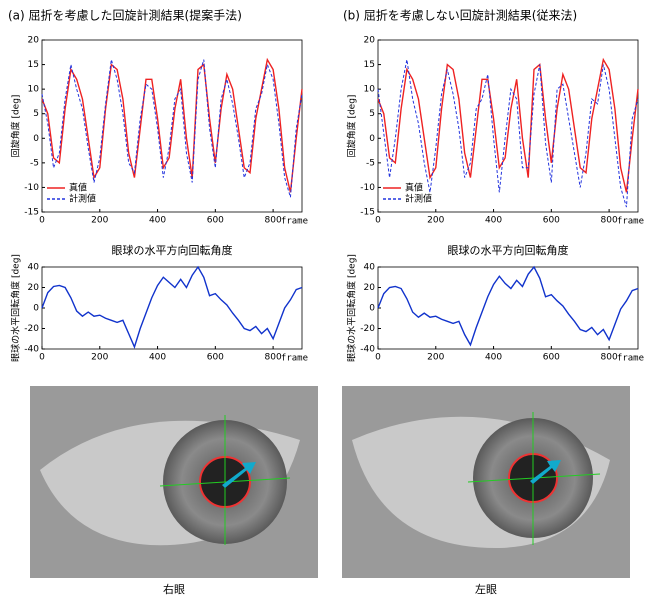  What do you see at coordinates (486, 589) in the screenshot?
I see `caption: 左眼` at bounding box center [486, 589].